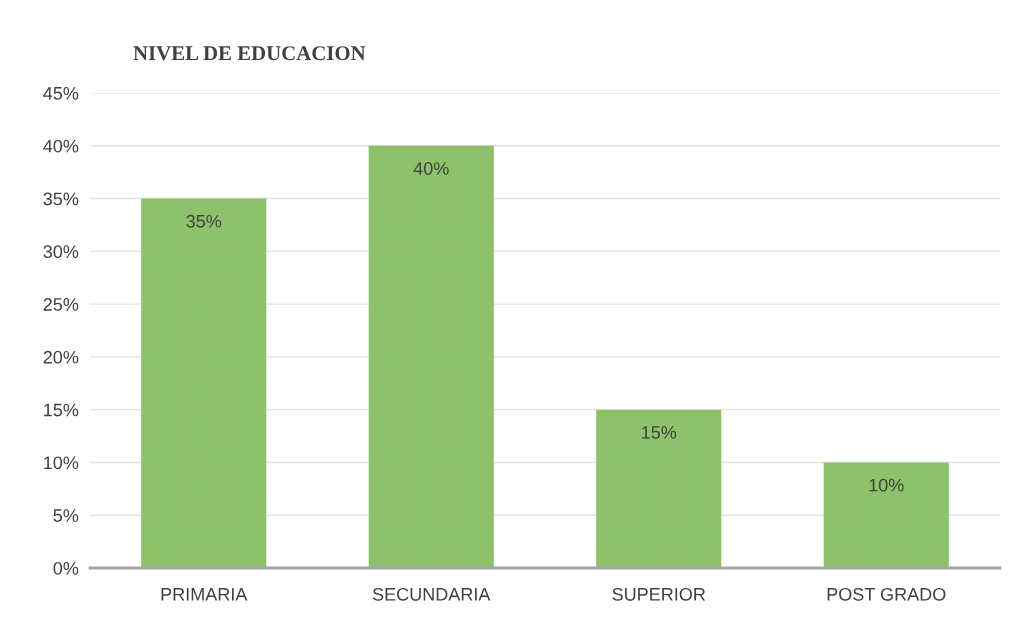 This screenshot has width=1020, height=621. Describe the element at coordinates (61, 463) in the screenshot. I see `y-tick-label: 10%` at that location.